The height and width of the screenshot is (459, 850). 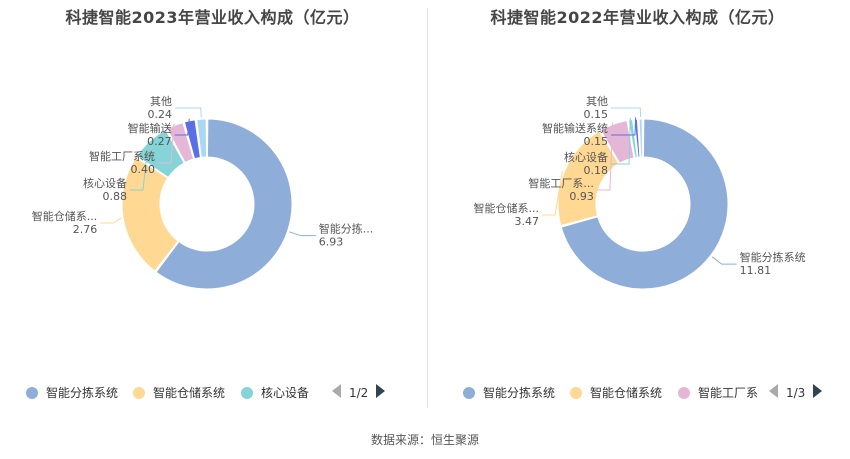 I want to click on legend-label: 智能工厂系, so click(x=728, y=393).